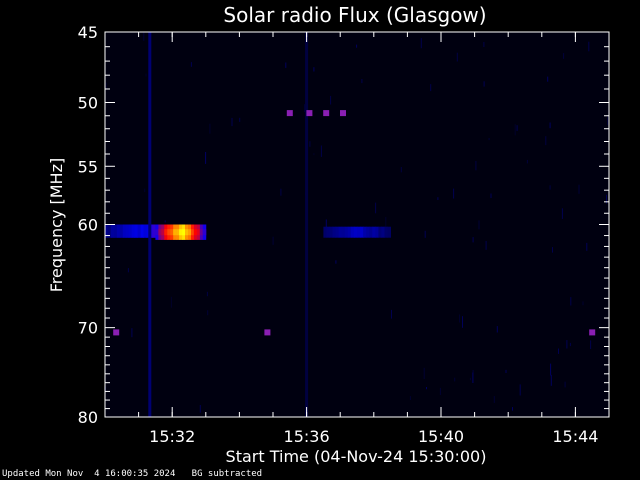 The height and width of the screenshot is (480, 640). Describe the element at coordinates (575, 436) in the screenshot. I see `x-tick-label: 15:44` at that location.